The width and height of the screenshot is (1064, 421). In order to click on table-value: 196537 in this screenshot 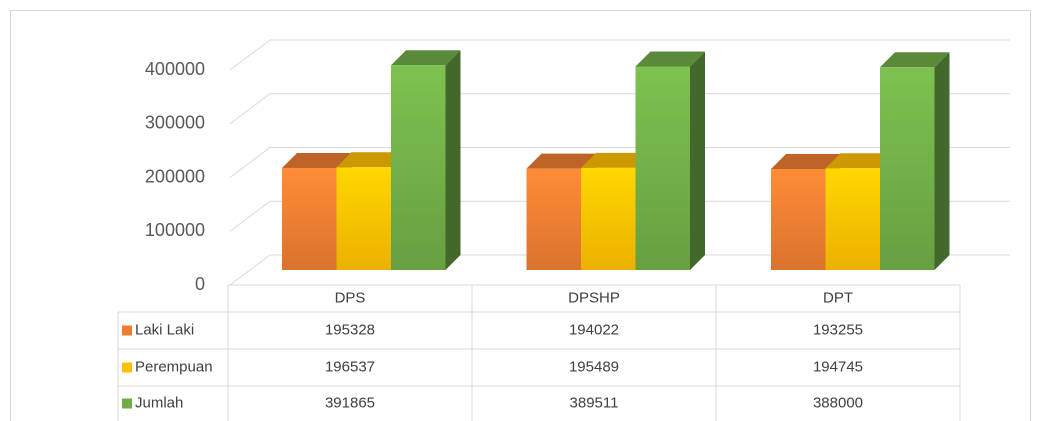, I will do `click(350, 366)`.